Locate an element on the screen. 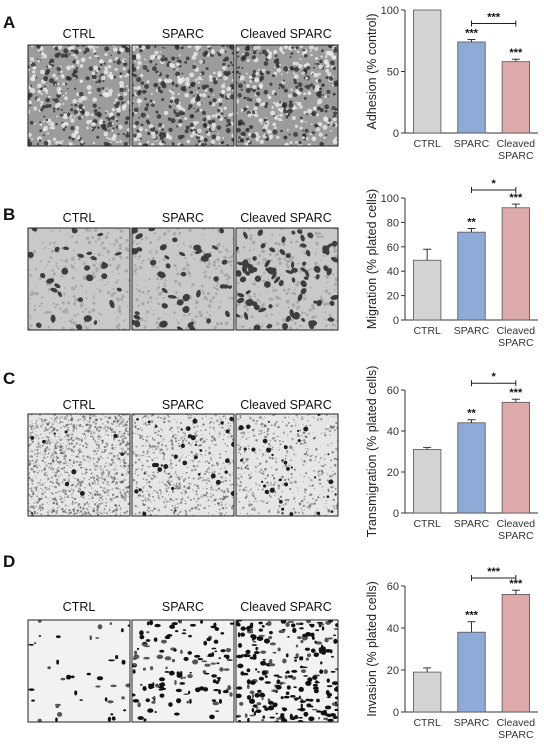 Image resolution: width=544 pixels, height=749 pixels. micrograph-border is located at coordinates (183, 465).